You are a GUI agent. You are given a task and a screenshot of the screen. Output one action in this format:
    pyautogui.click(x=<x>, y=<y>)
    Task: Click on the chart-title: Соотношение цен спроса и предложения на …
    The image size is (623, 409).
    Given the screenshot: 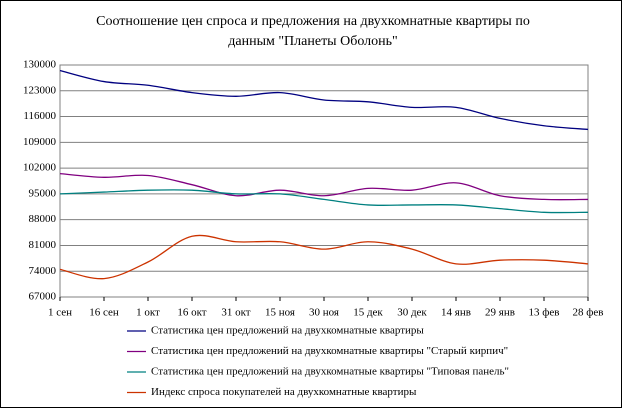 What is the action you would take?
    pyautogui.click(x=313, y=21)
    